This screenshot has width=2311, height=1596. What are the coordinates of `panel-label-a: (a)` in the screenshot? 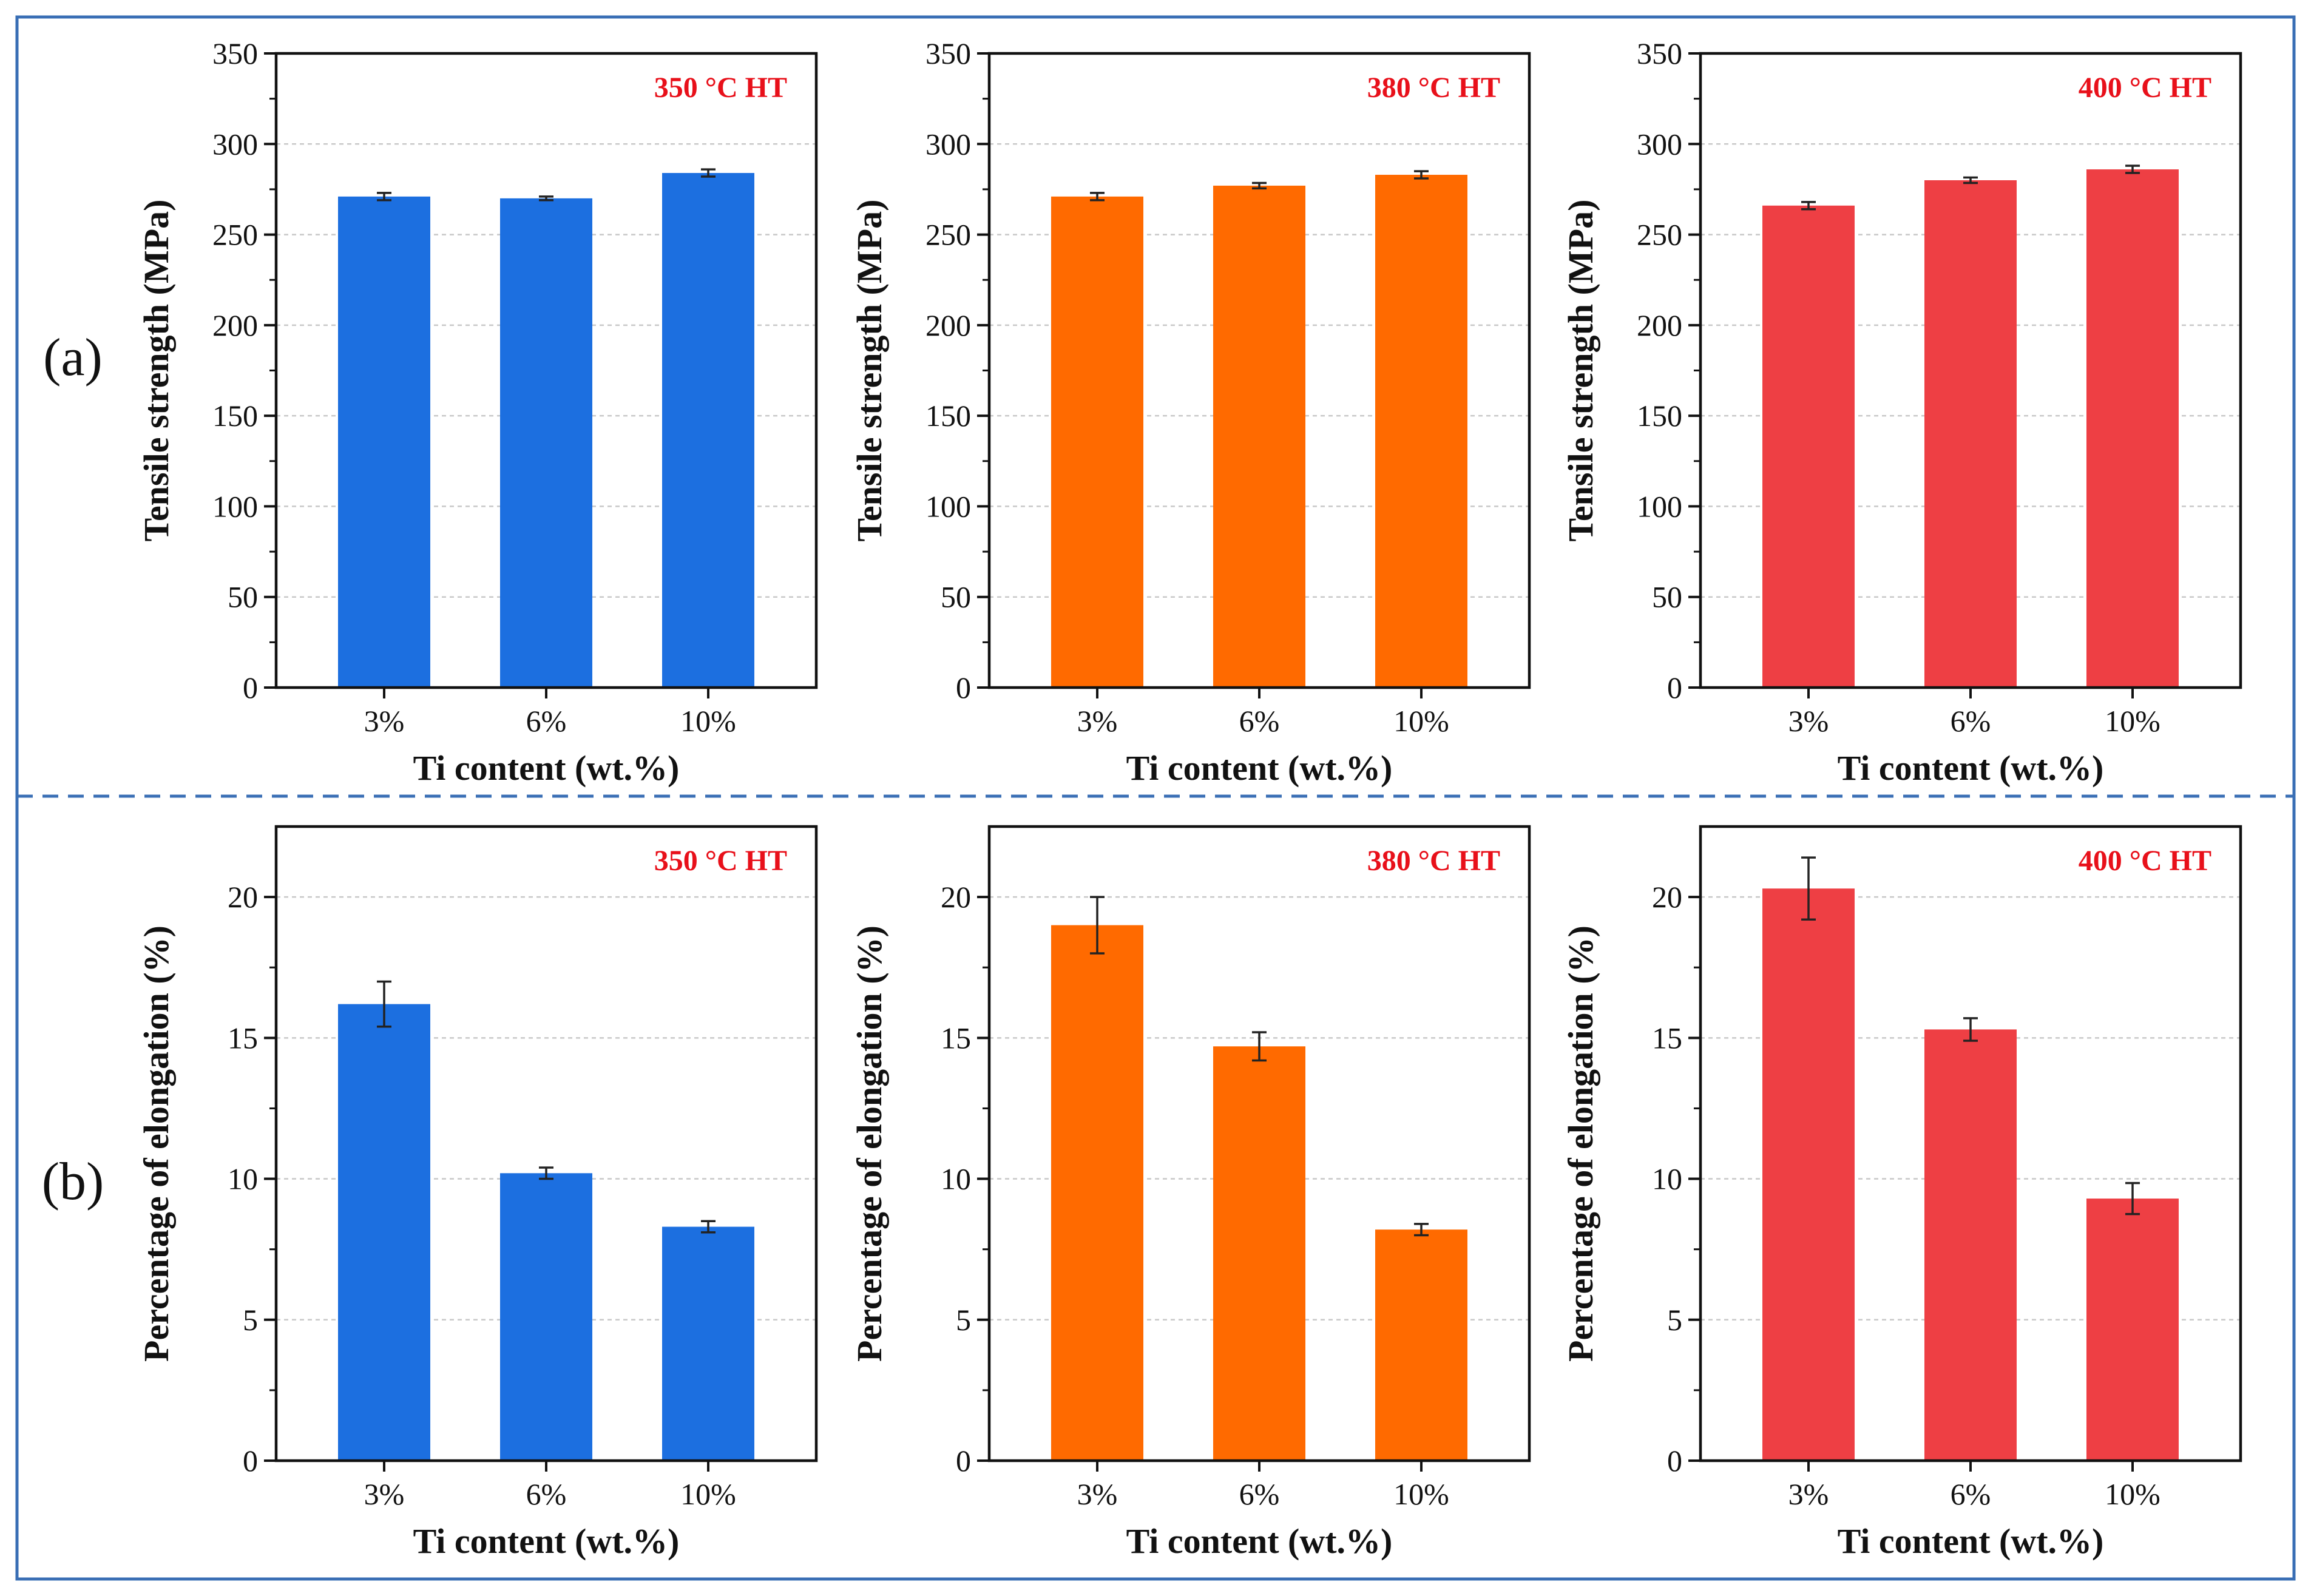 It's located at (73, 358).